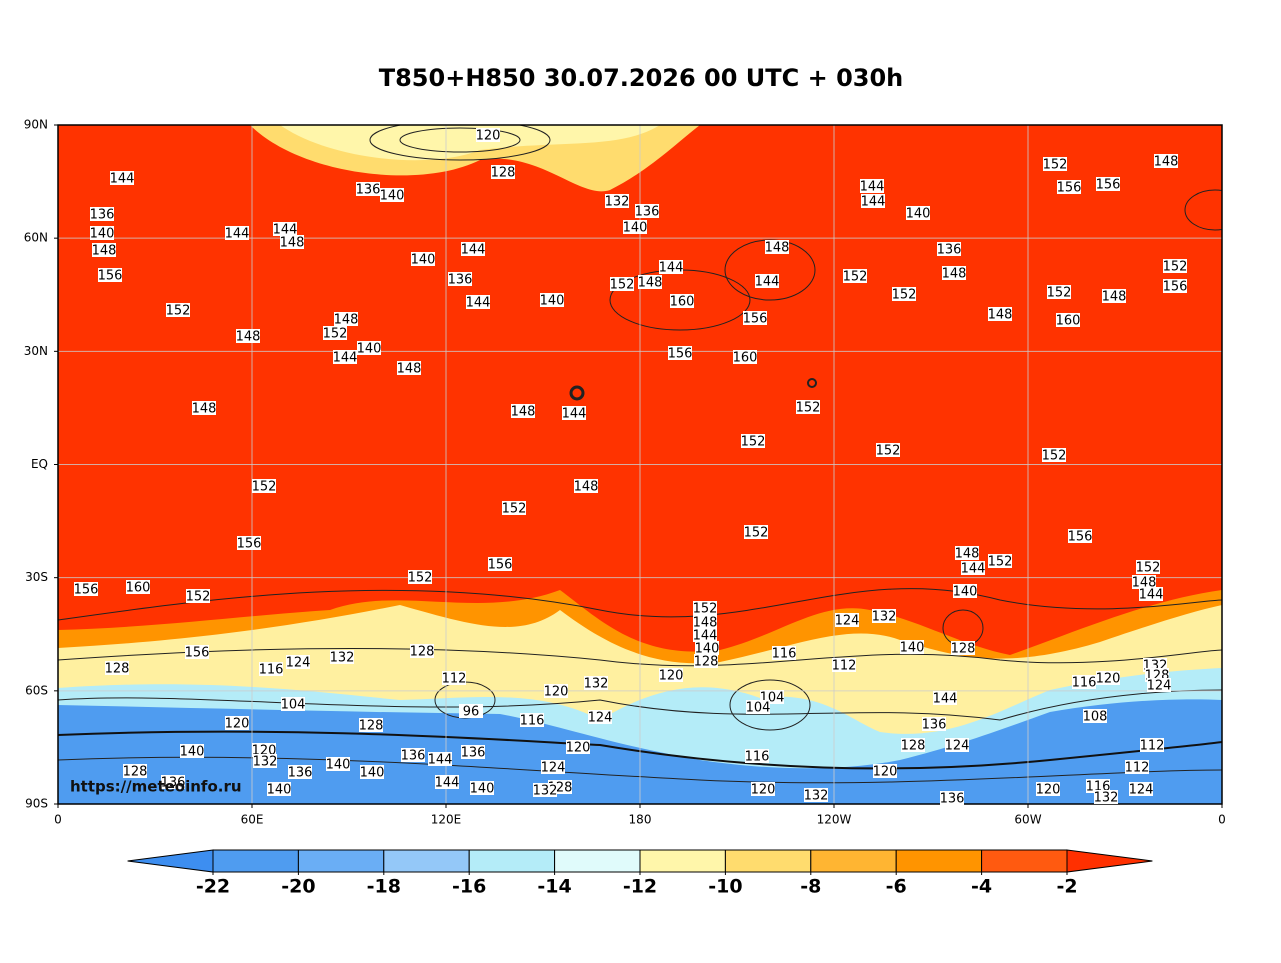  I want to click on colorbar-label: -6, so click(896, 887).